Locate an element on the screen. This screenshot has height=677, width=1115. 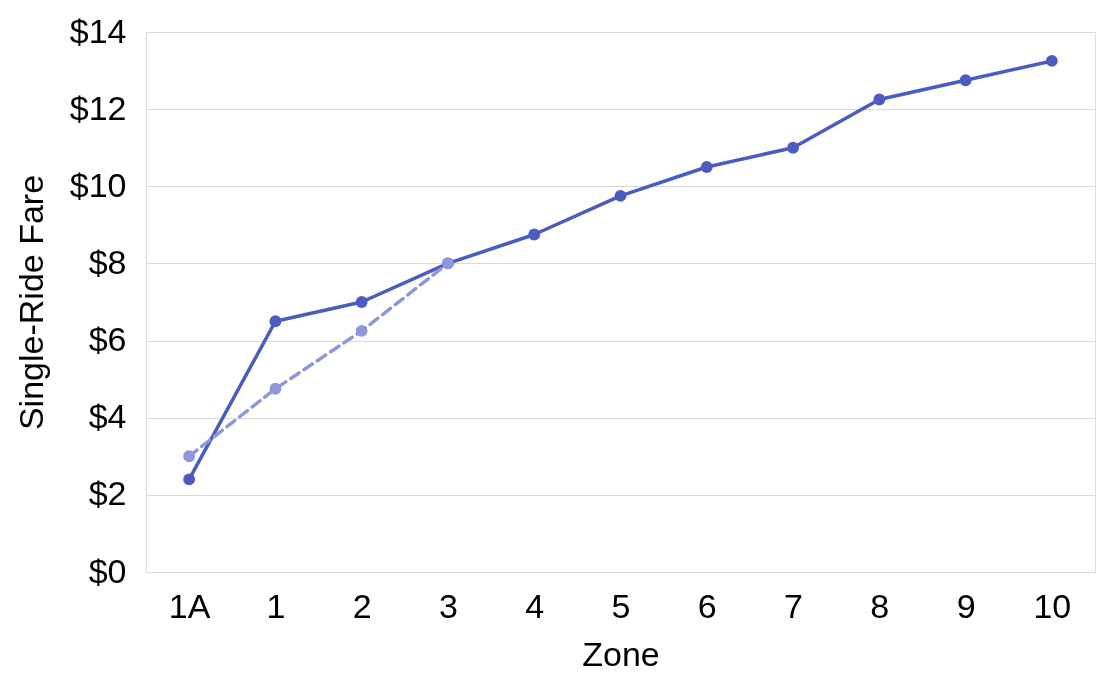
y-tick-label: $6 is located at coordinates (107, 339).